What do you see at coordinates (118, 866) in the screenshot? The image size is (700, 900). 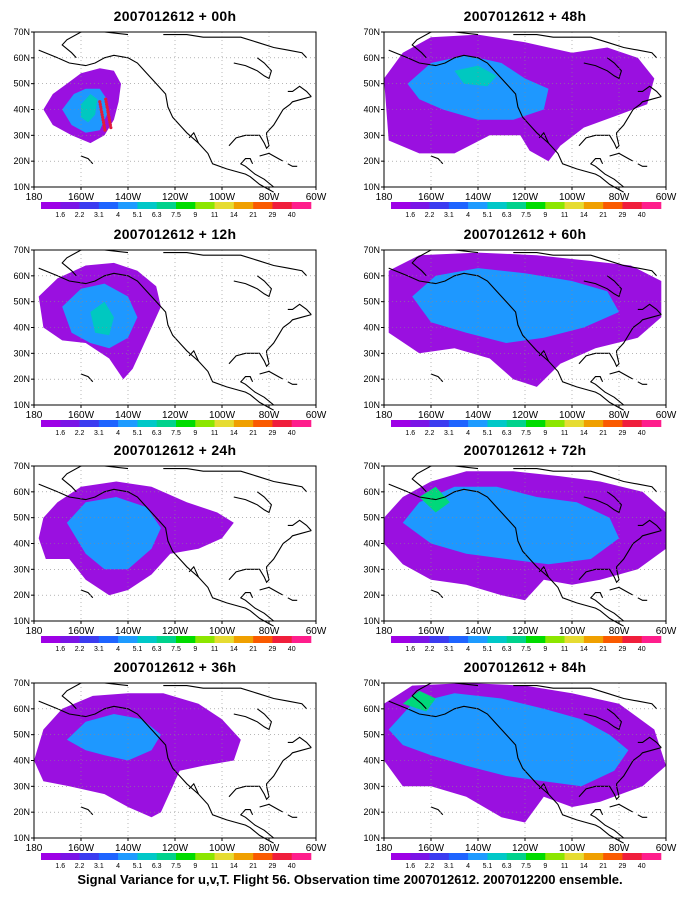 I see `colorbar-label: 4` at bounding box center [118, 866].